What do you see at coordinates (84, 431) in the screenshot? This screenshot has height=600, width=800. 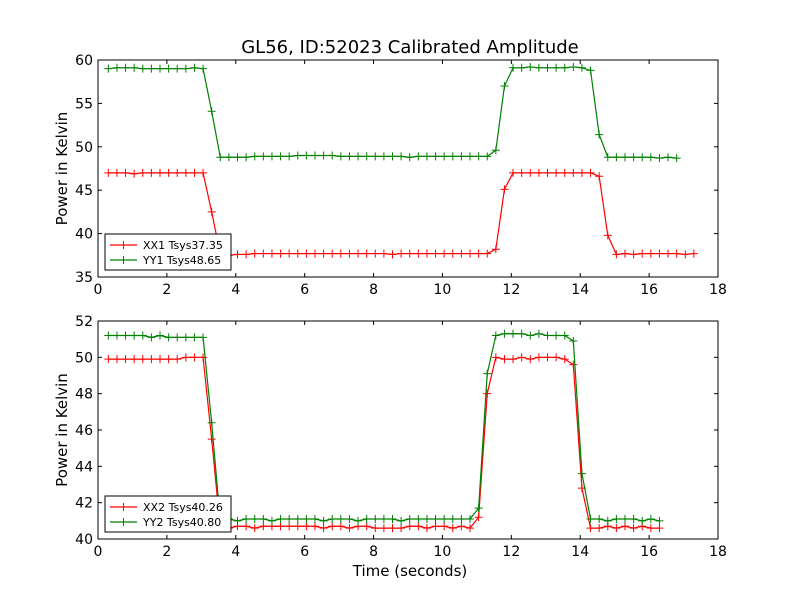 I see `y-tick-label: 46` at bounding box center [84, 431].